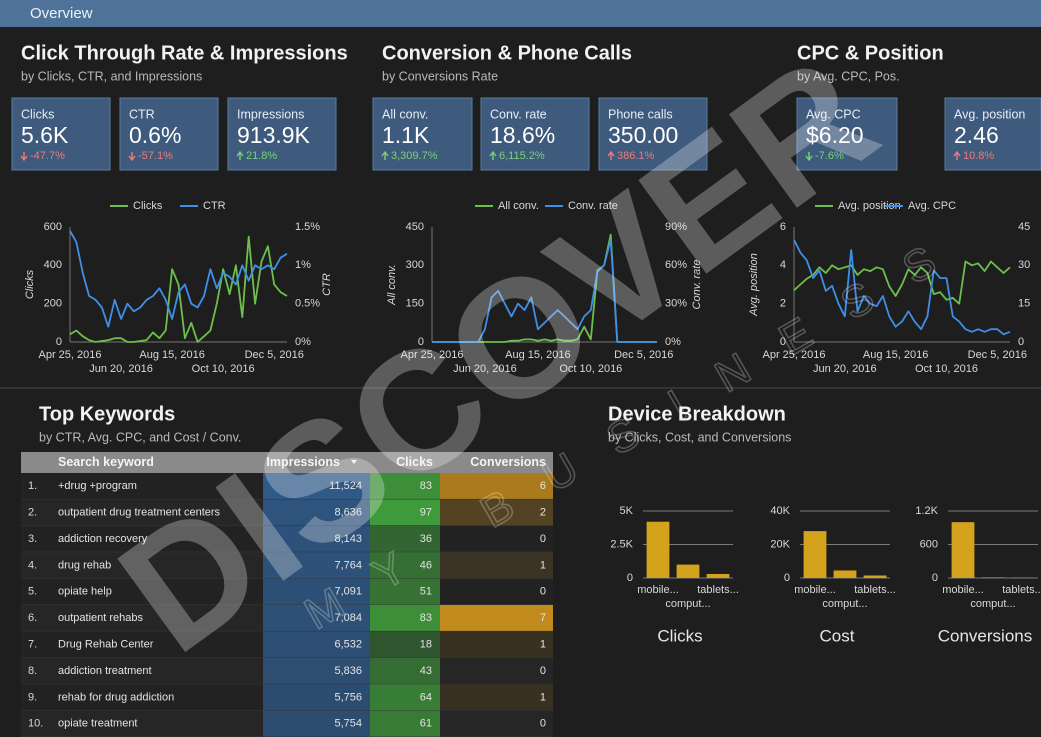  Describe the element at coordinates (111, 76) in the screenshot. I see `section-subtitle: by Clicks, CTR, and Impressions` at that location.